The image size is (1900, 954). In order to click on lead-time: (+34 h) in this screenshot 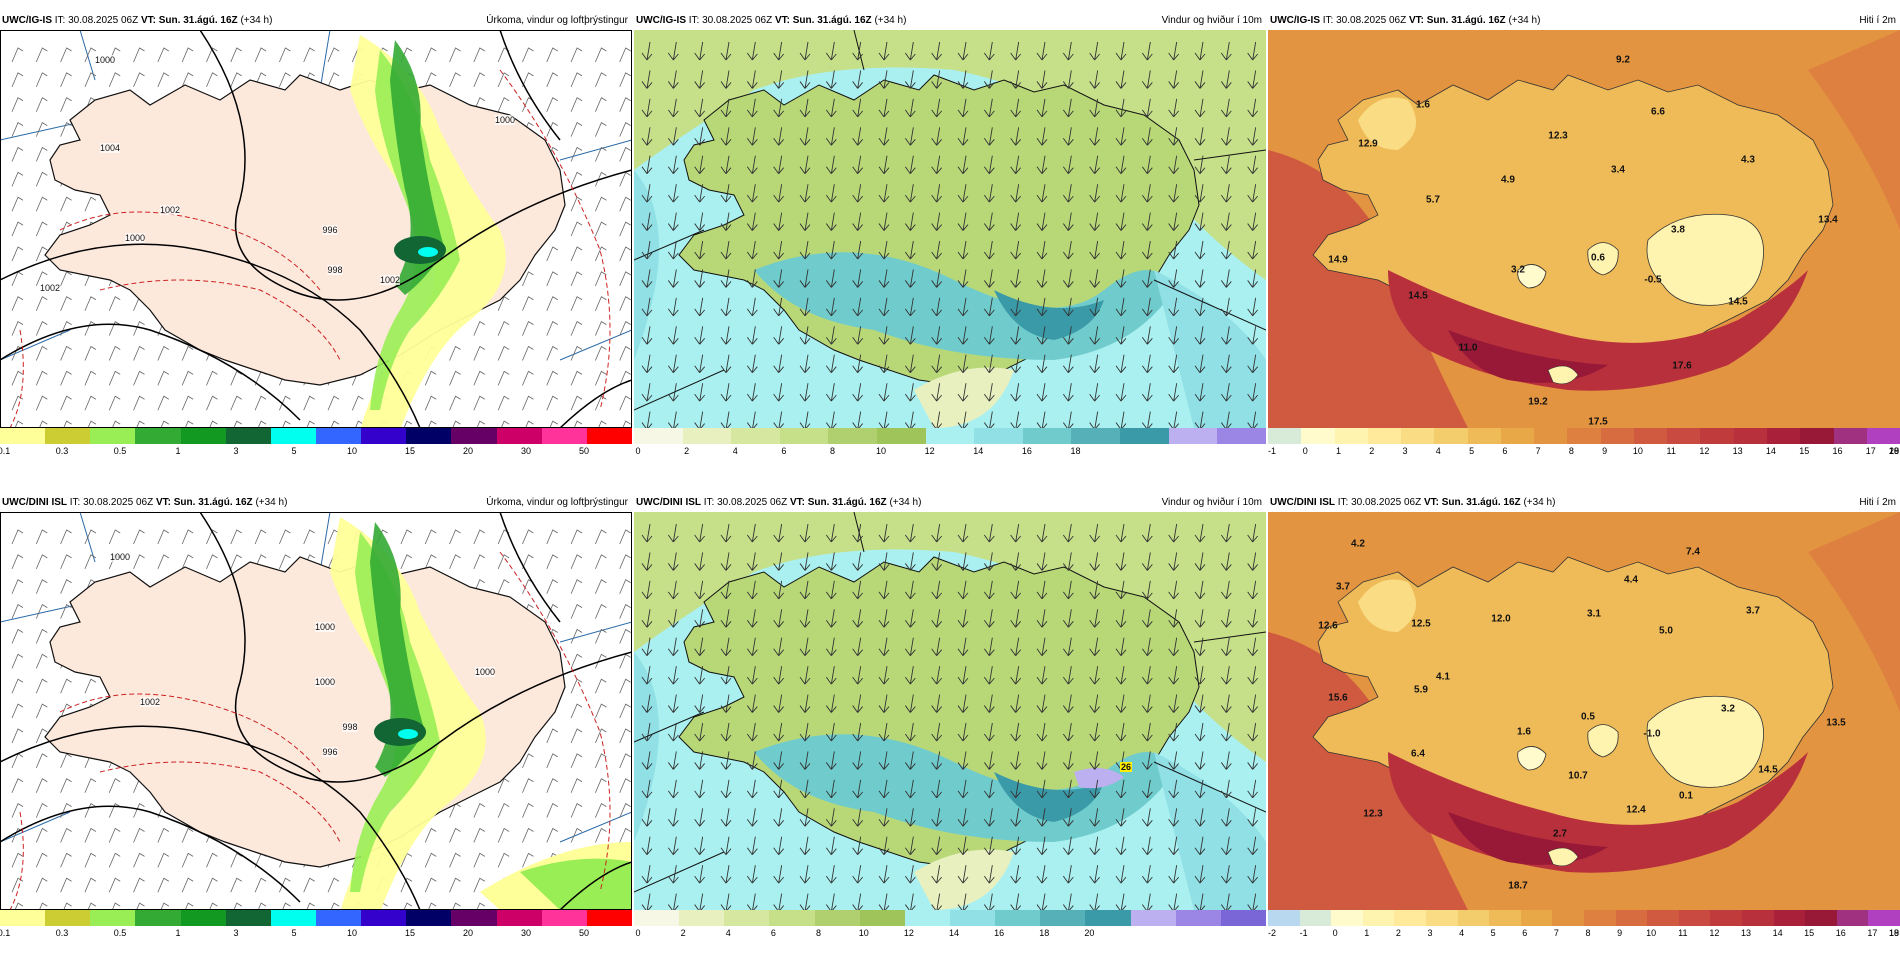, I will do `click(1524, 20)`.